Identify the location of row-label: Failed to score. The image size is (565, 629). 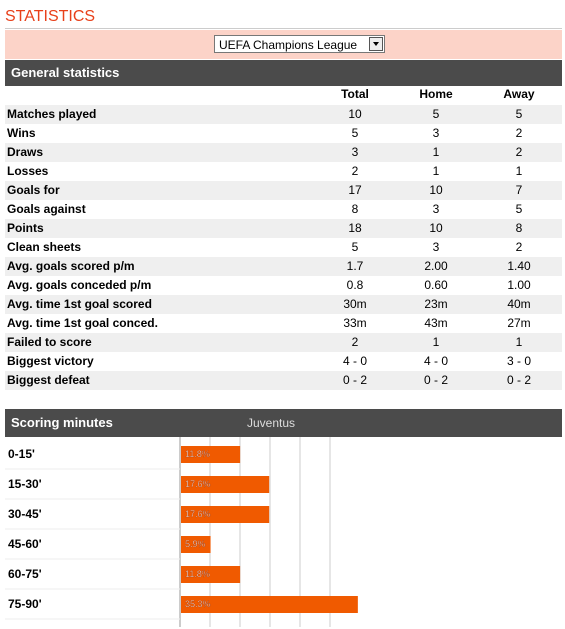
(49, 342).